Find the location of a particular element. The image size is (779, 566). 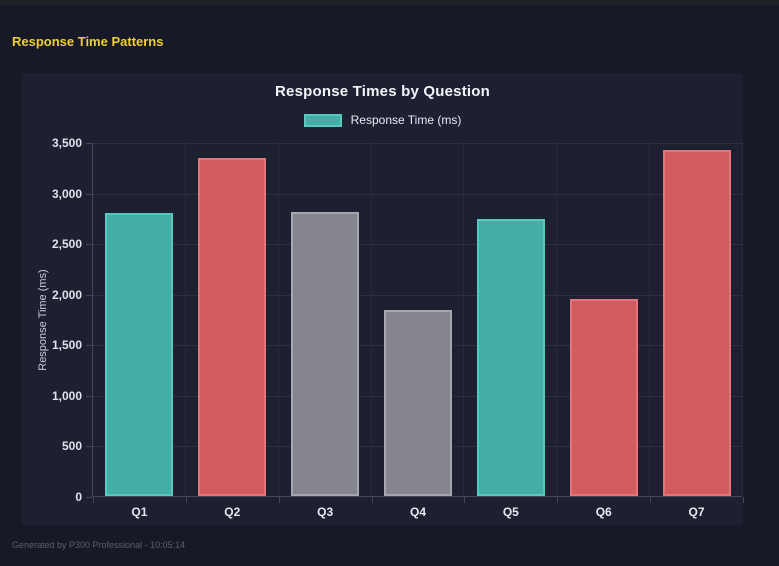

y-tick-label: 1,000 is located at coordinates (66, 395).